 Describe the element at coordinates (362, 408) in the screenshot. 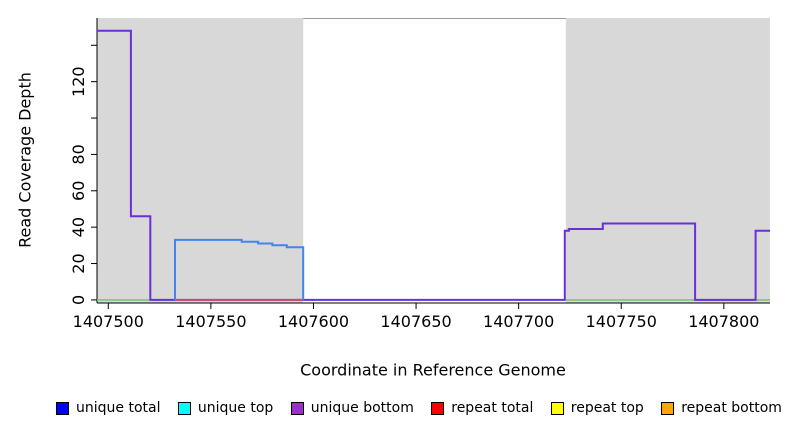

I see `legend-label: unique bottom` at that location.